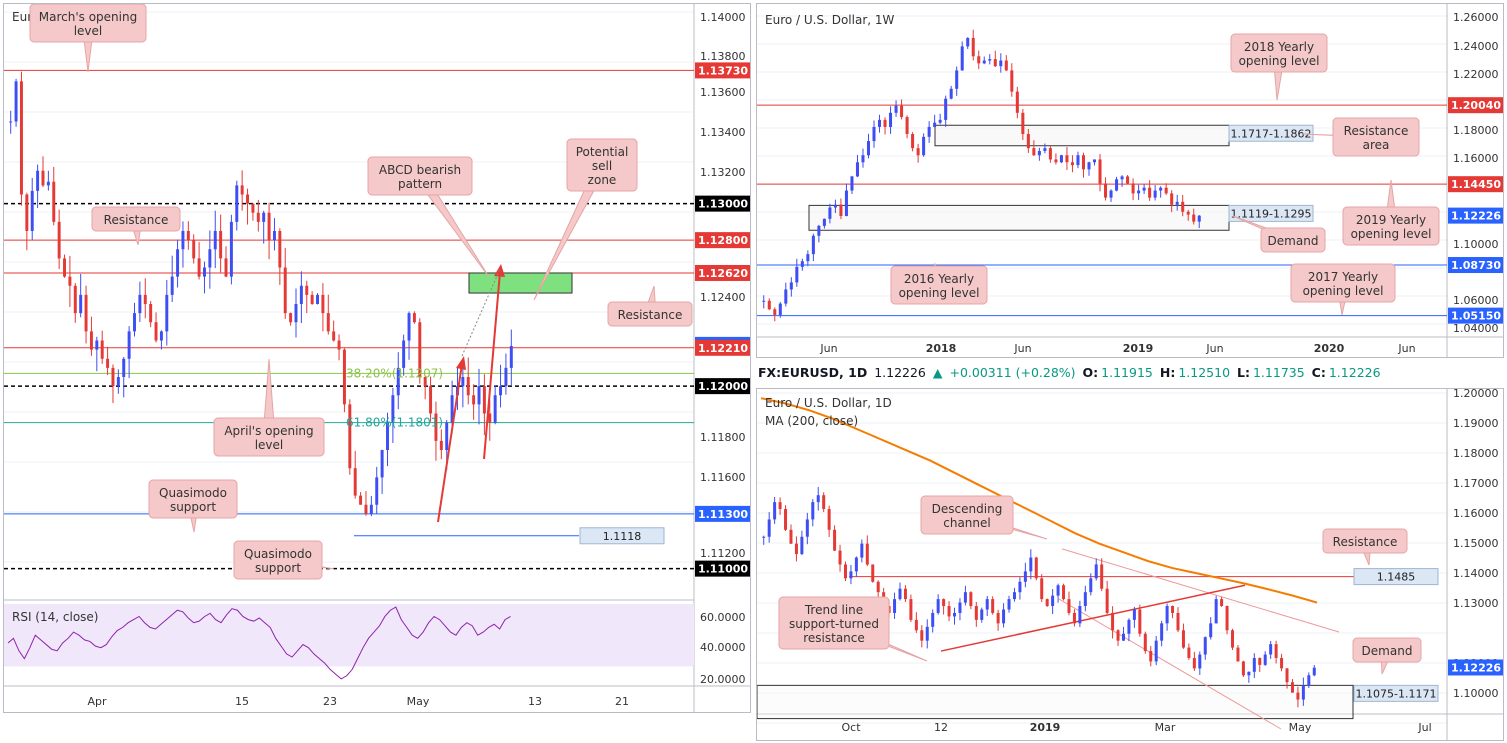  I want to click on up-triangle-icon: ▲, so click(937, 372).